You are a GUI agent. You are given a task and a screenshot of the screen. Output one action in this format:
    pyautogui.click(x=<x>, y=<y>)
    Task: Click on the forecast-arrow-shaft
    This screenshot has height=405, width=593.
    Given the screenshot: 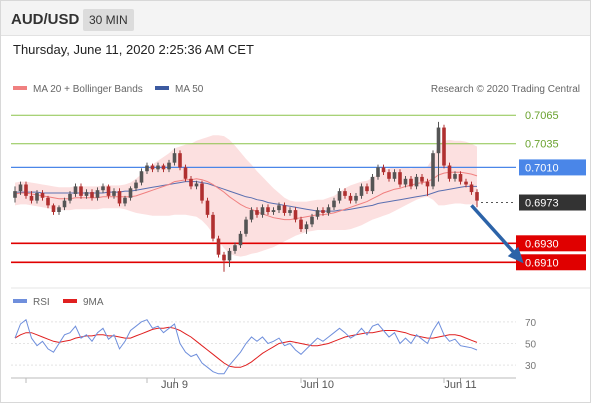 What is the action you would take?
    pyautogui.click(x=496, y=233)
    